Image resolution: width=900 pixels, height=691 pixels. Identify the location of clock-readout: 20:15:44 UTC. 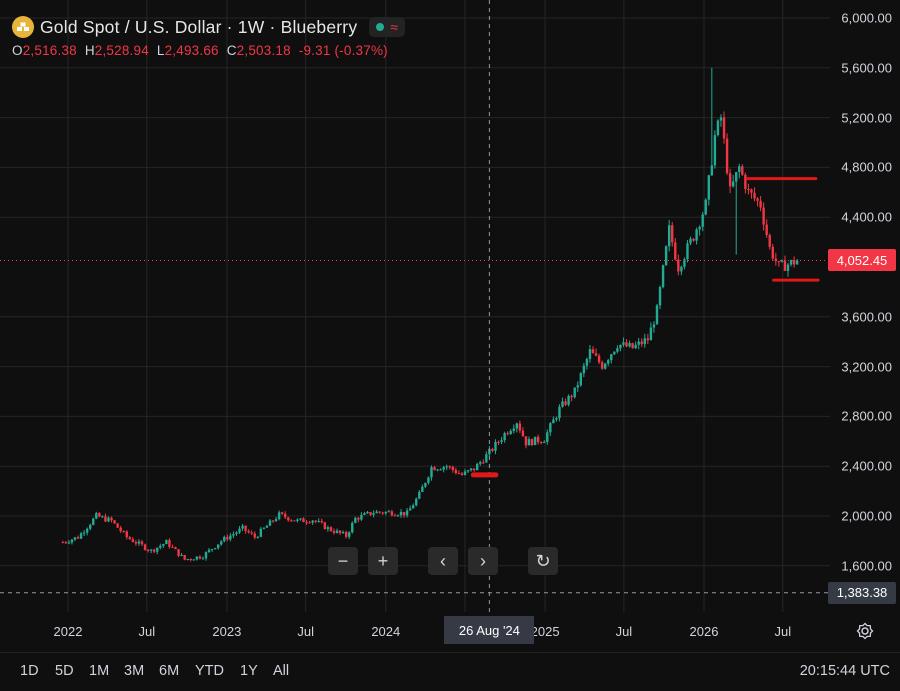
(844, 671).